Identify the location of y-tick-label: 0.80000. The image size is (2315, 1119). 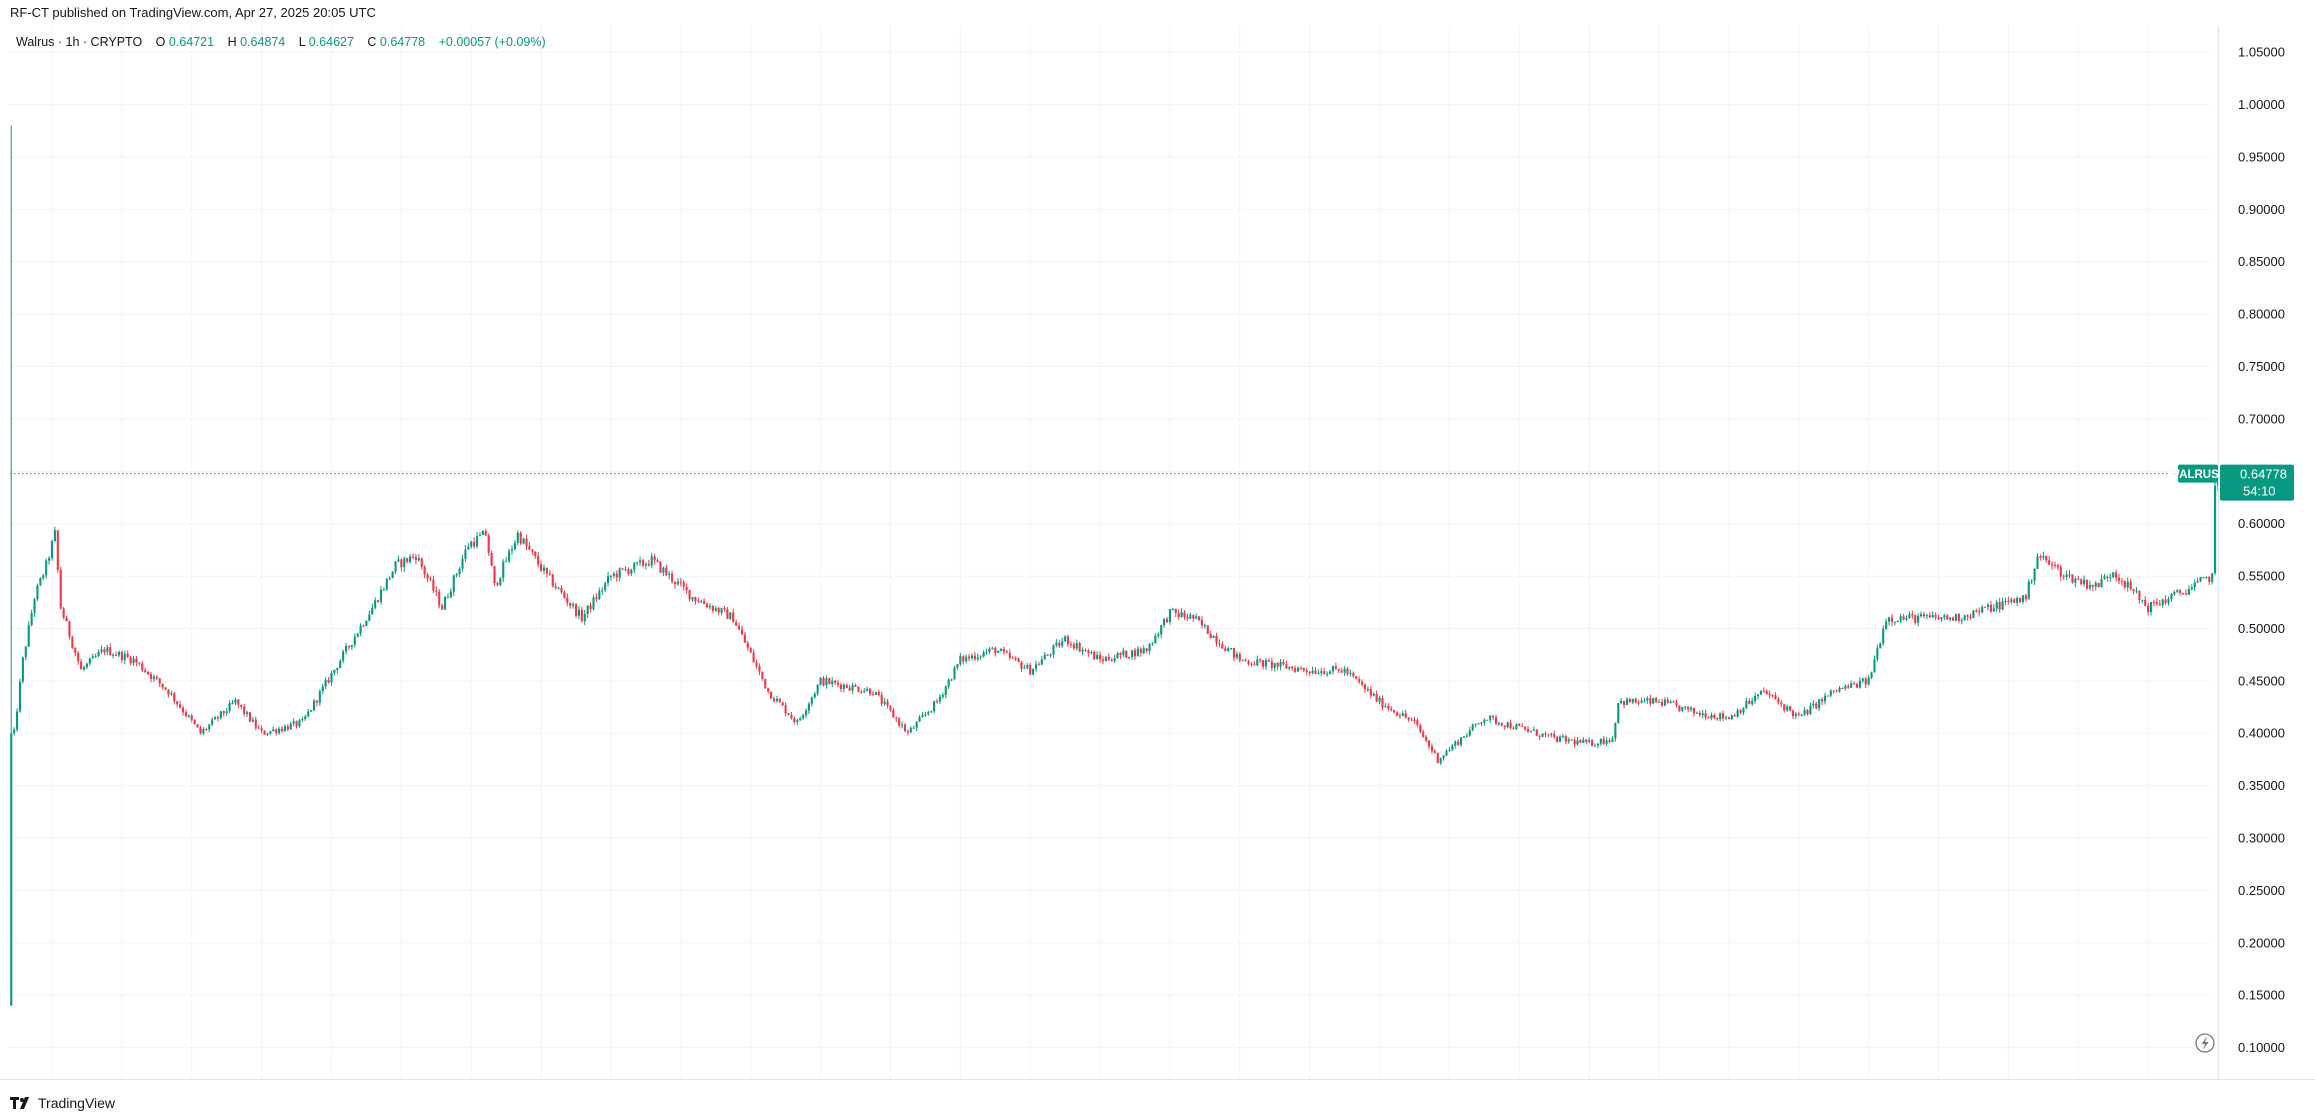
(2261, 314).